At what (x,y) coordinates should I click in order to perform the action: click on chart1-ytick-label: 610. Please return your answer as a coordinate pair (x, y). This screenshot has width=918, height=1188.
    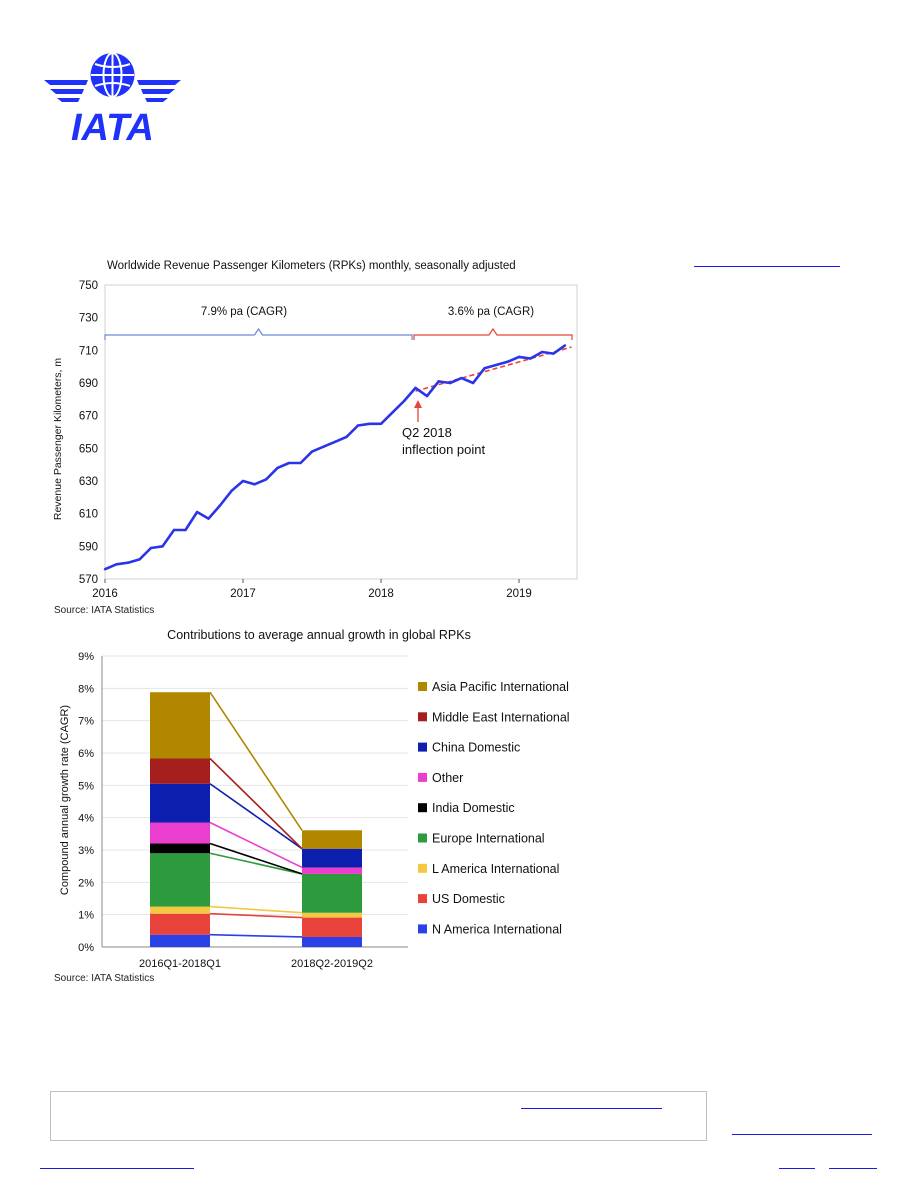
    Looking at the image, I should click on (88, 515).